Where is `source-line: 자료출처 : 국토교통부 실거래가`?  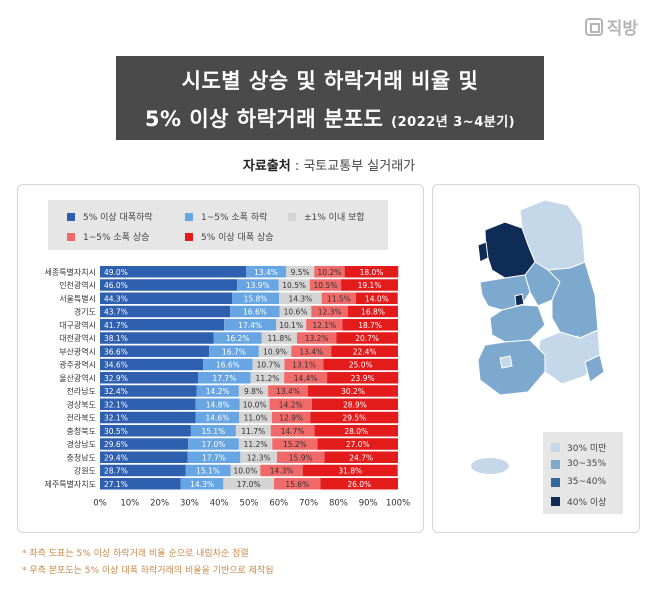 source-line: 자료출처 : 국토교통부 실거래가 is located at coordinates (329, 164).